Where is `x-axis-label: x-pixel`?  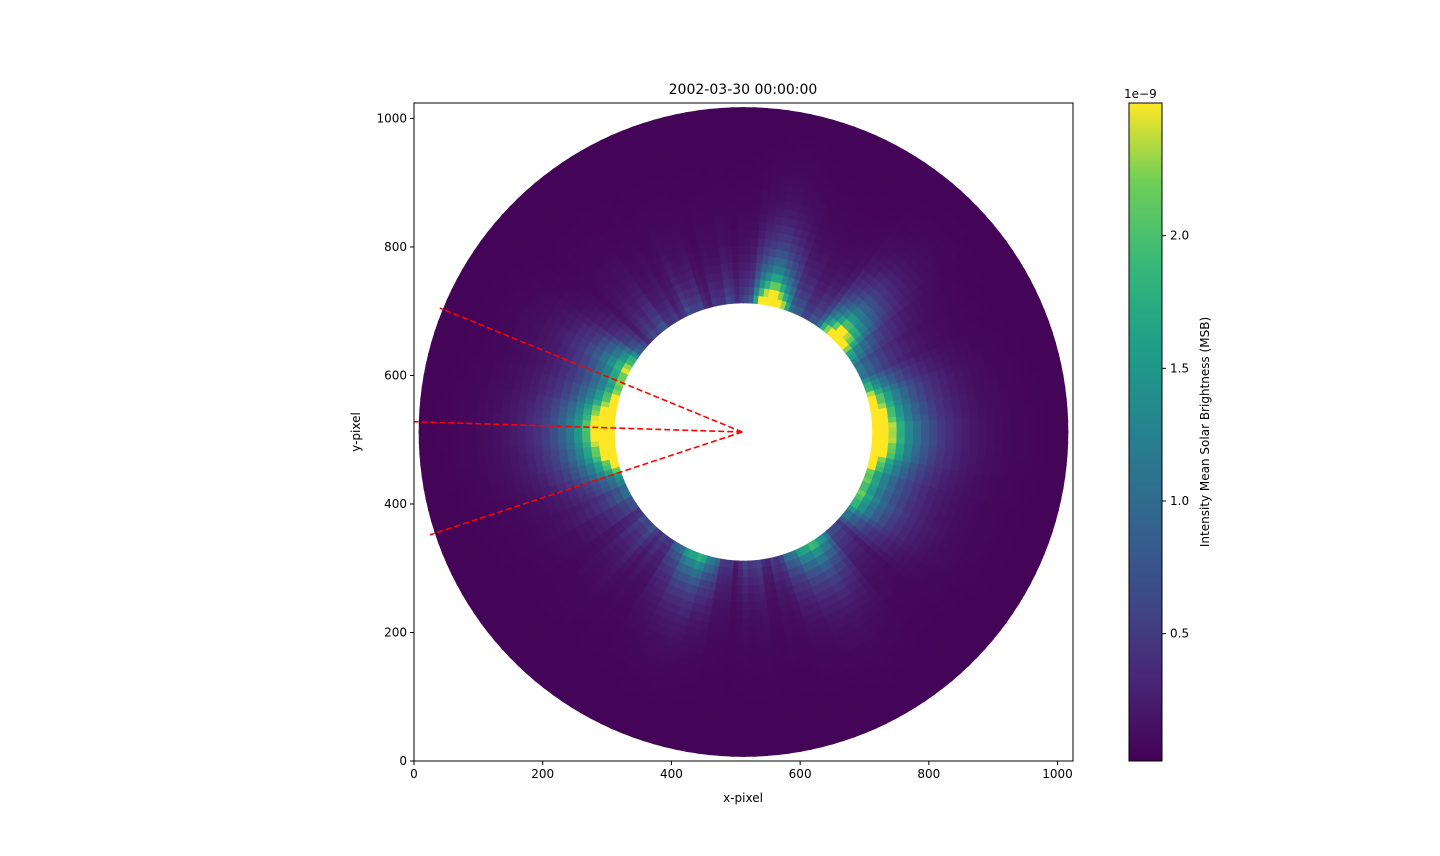
x-axis-label: x-pixel is located at coordinates (743, 798).